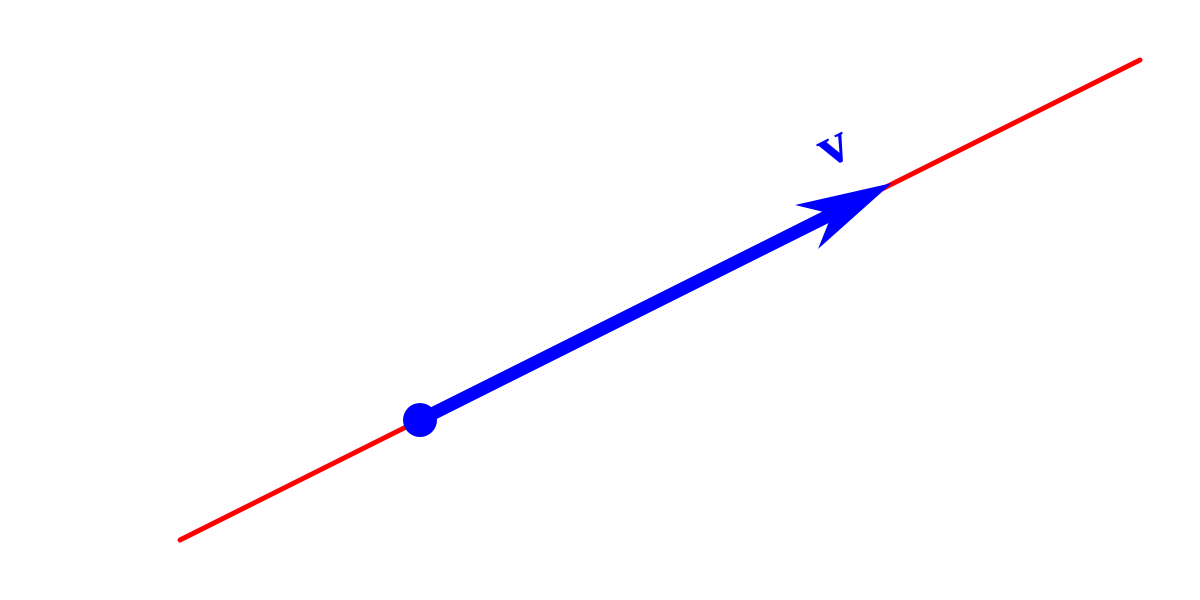 The width and height of the screenshot is (1200, 600). What do you see at coordinates (628, 316) in the screenshot?
I see `vector-shaft` at bounding box center [628, 316].